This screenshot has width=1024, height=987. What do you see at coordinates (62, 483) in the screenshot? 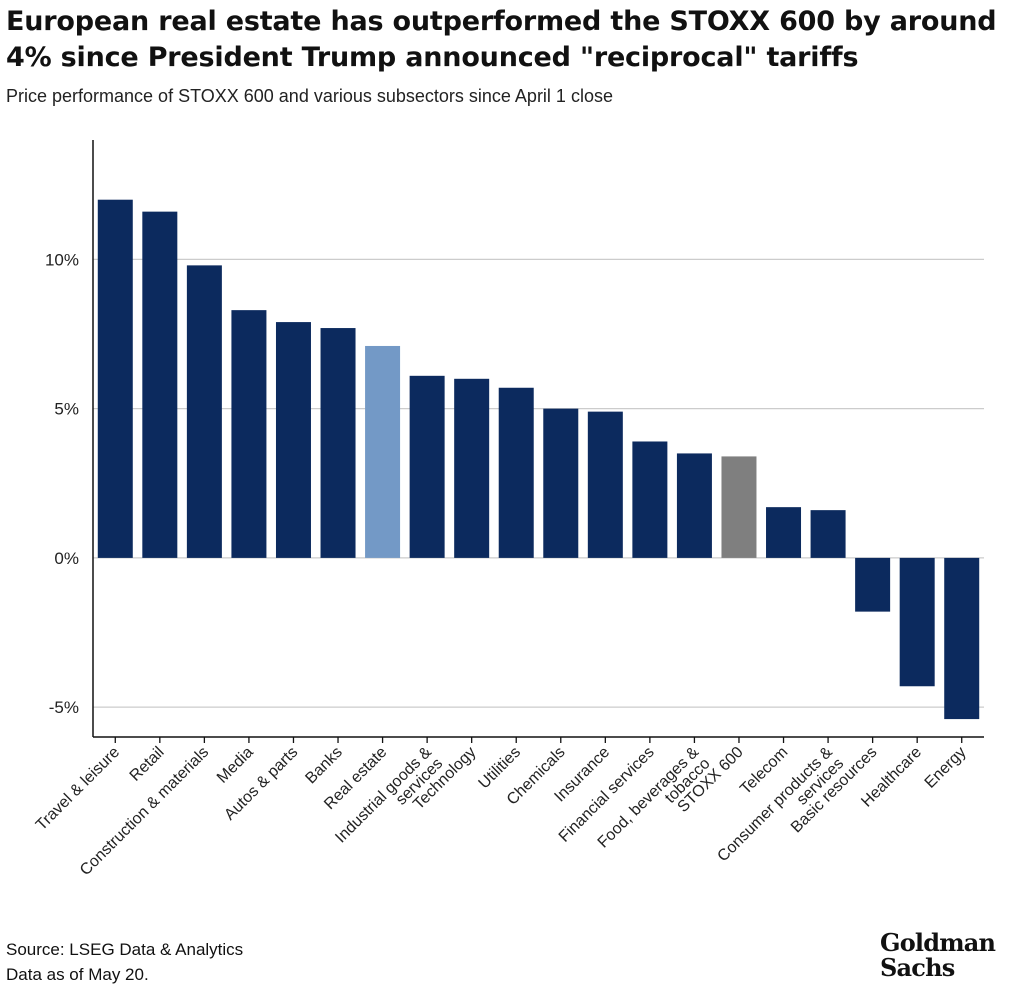
I see `y-tick-labels: -5% 0% 5% 10%` at bounding box center [62, 483].